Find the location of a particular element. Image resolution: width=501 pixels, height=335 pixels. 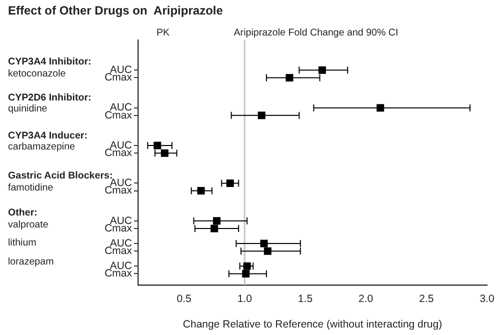

text: PK is located at coordinates (163, 33).